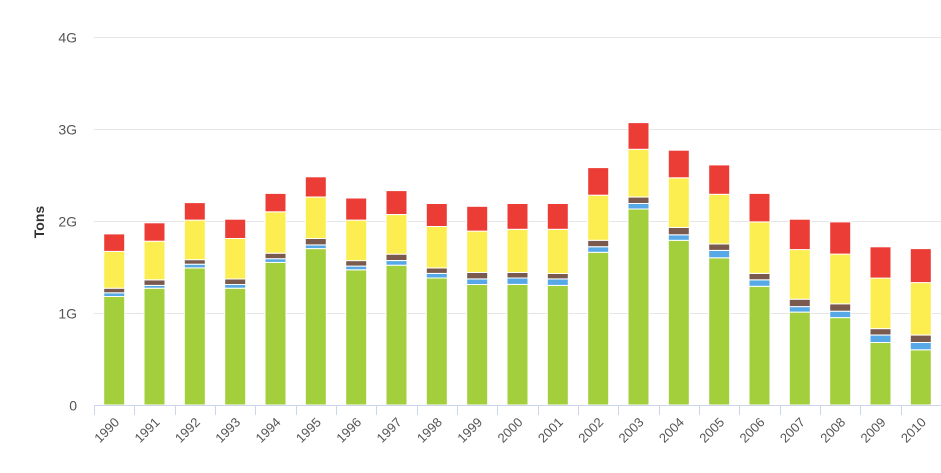 This screenshot has width=941, height=473. I want to click on bar-segment-2003-s1, so click(638, 307).